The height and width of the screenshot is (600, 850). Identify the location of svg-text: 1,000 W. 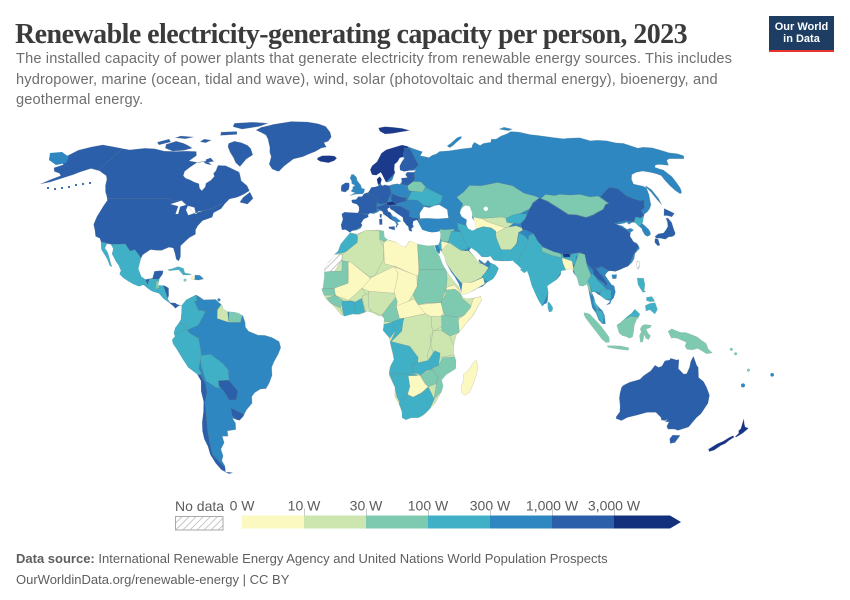
(552, 506).